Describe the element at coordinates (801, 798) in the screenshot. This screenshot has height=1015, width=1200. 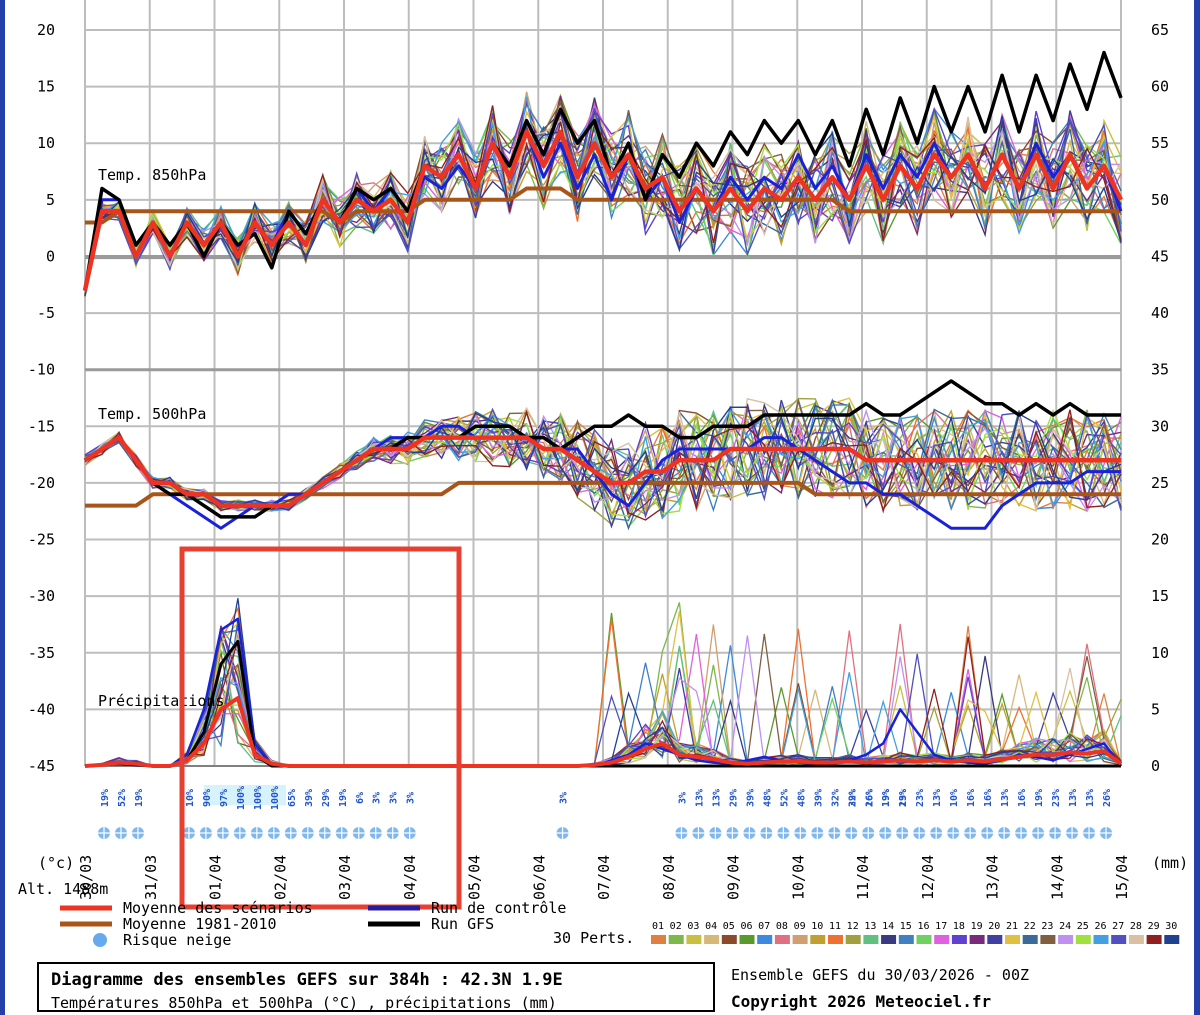
I see `snow-risk-value: 48%` at that location.